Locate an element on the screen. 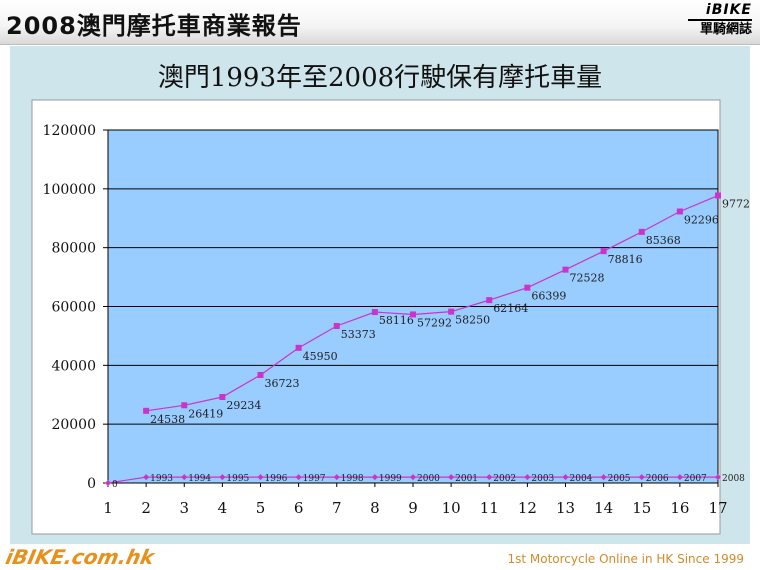  x-tick-label: 2 is located at coordinates (146, 508).